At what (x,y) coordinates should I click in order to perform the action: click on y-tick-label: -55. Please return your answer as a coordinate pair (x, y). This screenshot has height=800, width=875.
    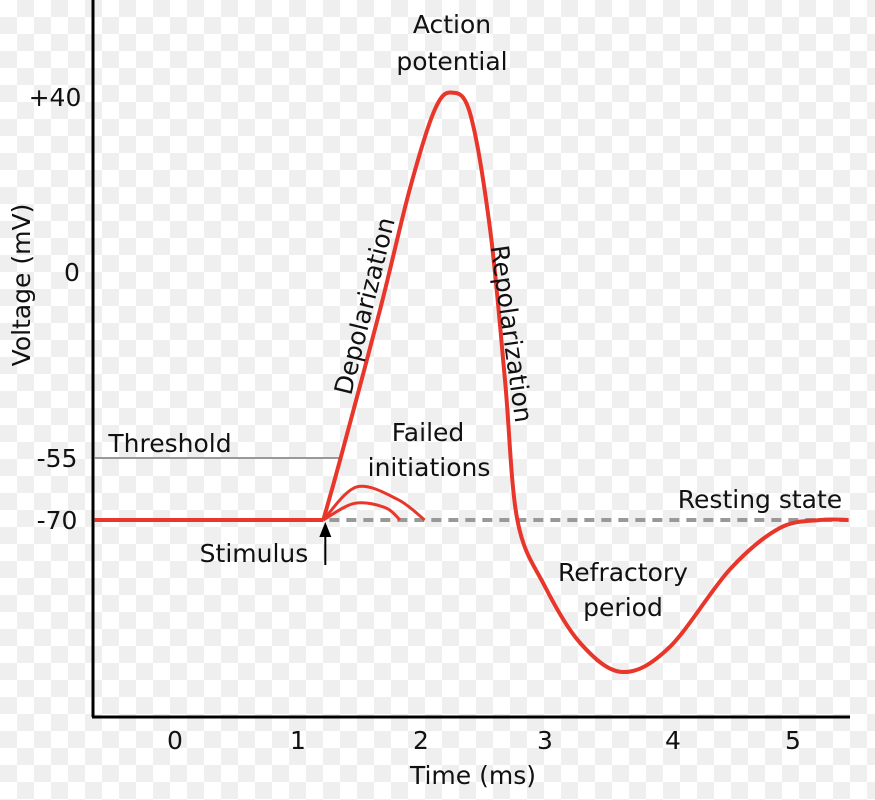
    Looking at the image, I should click on (57, 458).